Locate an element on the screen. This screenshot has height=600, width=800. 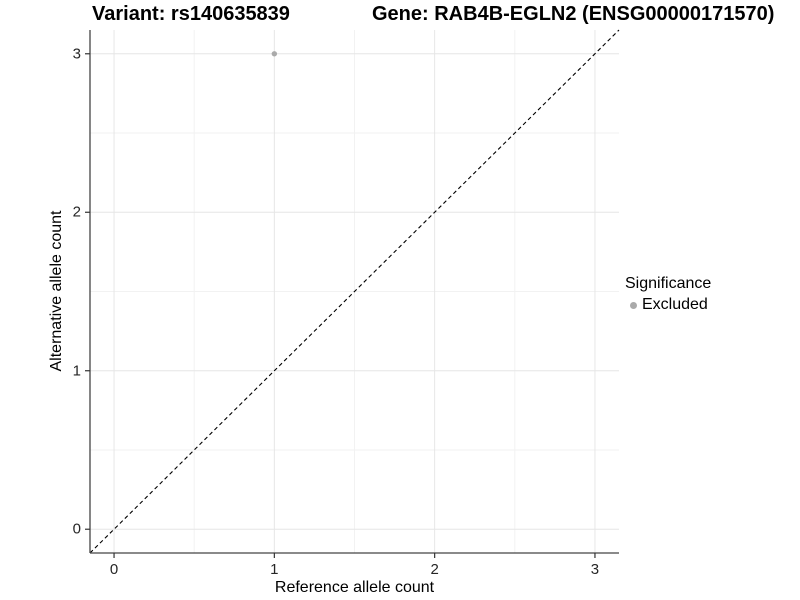
legend-item-excluded: Excluded is located at coordinates (668, 305).